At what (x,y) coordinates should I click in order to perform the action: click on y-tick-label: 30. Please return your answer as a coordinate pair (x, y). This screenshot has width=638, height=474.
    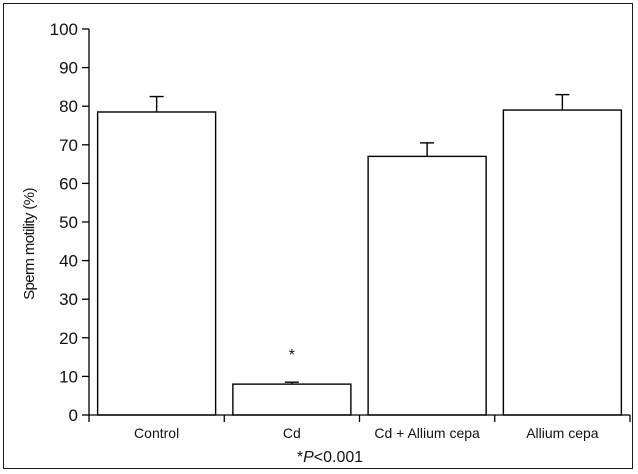
    Looking at the image, I should click on (68, 299).